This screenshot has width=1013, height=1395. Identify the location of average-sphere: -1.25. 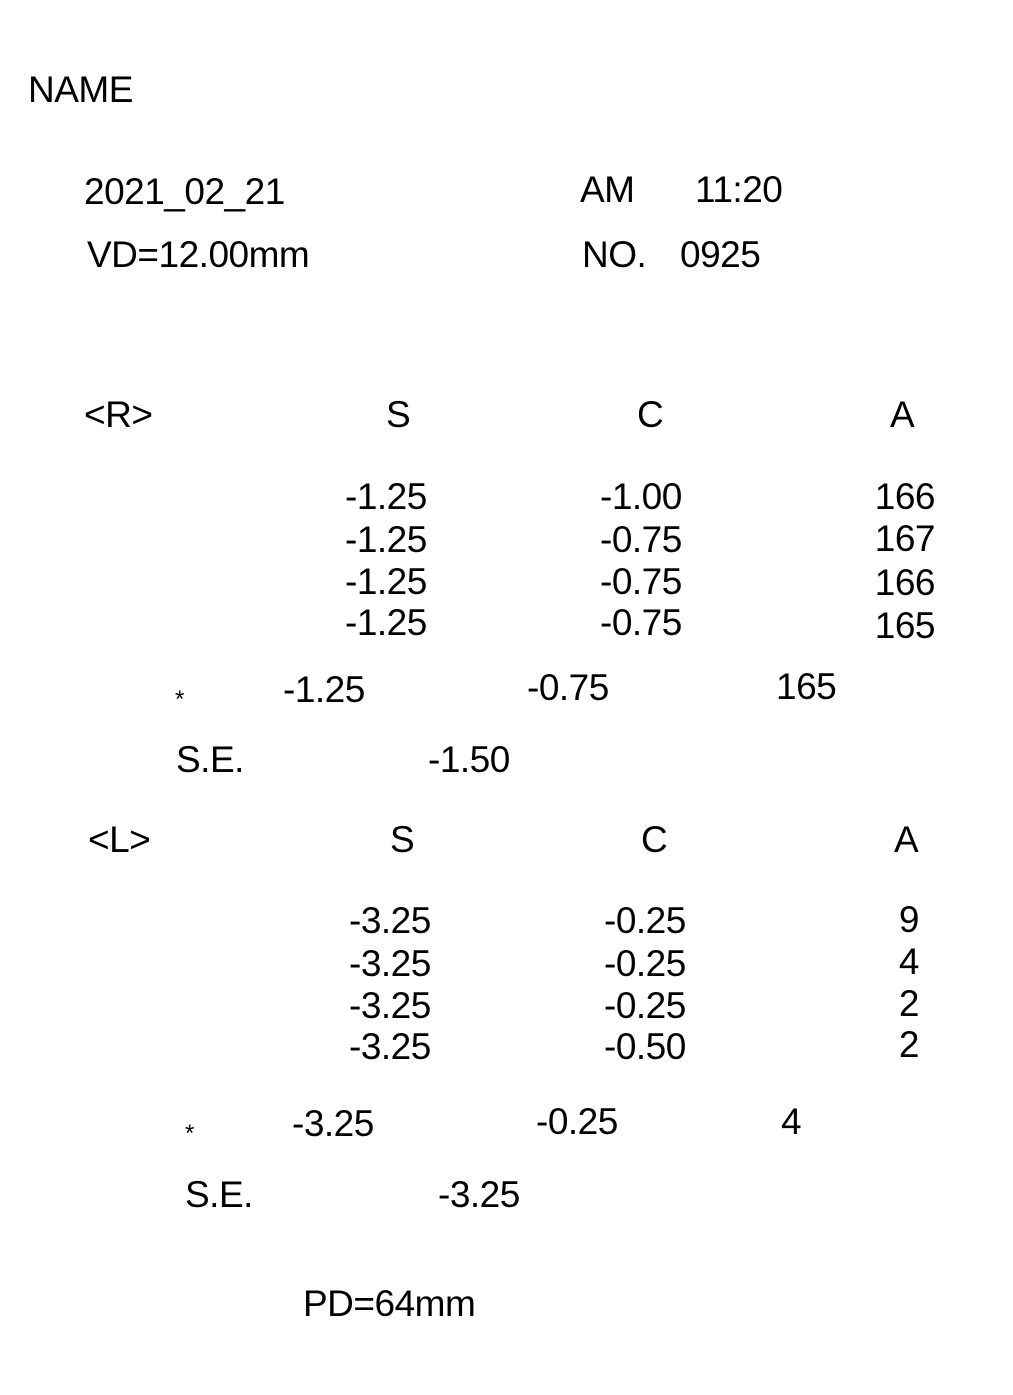
(324, 689).